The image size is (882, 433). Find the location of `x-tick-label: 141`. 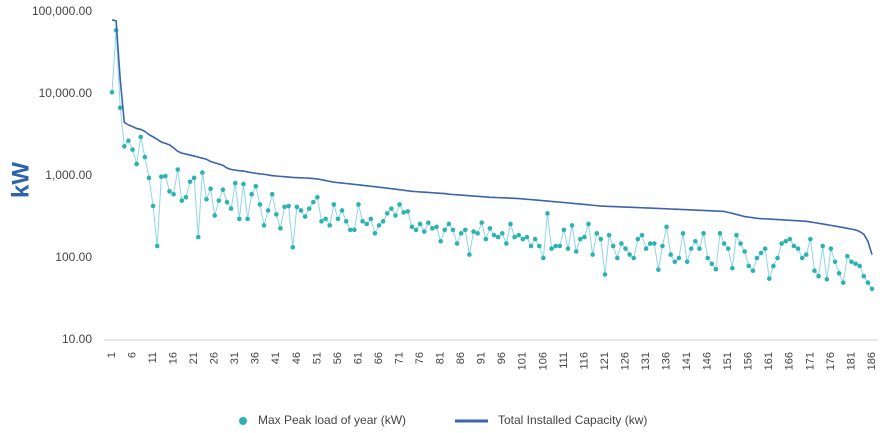

x-tick-label: 141 is located at coordinates (687, 361).